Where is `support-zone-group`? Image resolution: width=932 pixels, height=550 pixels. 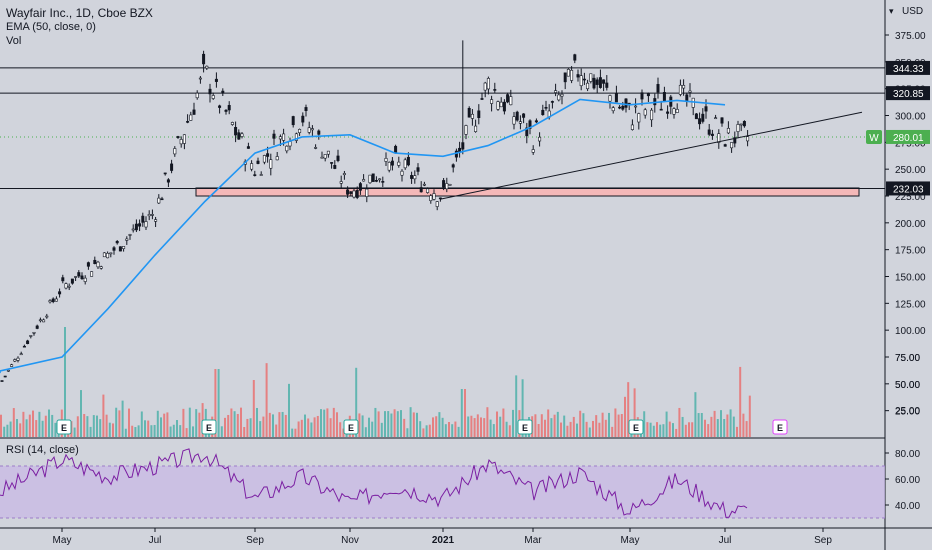 support-zone-group is located at coordinates (527, 192).